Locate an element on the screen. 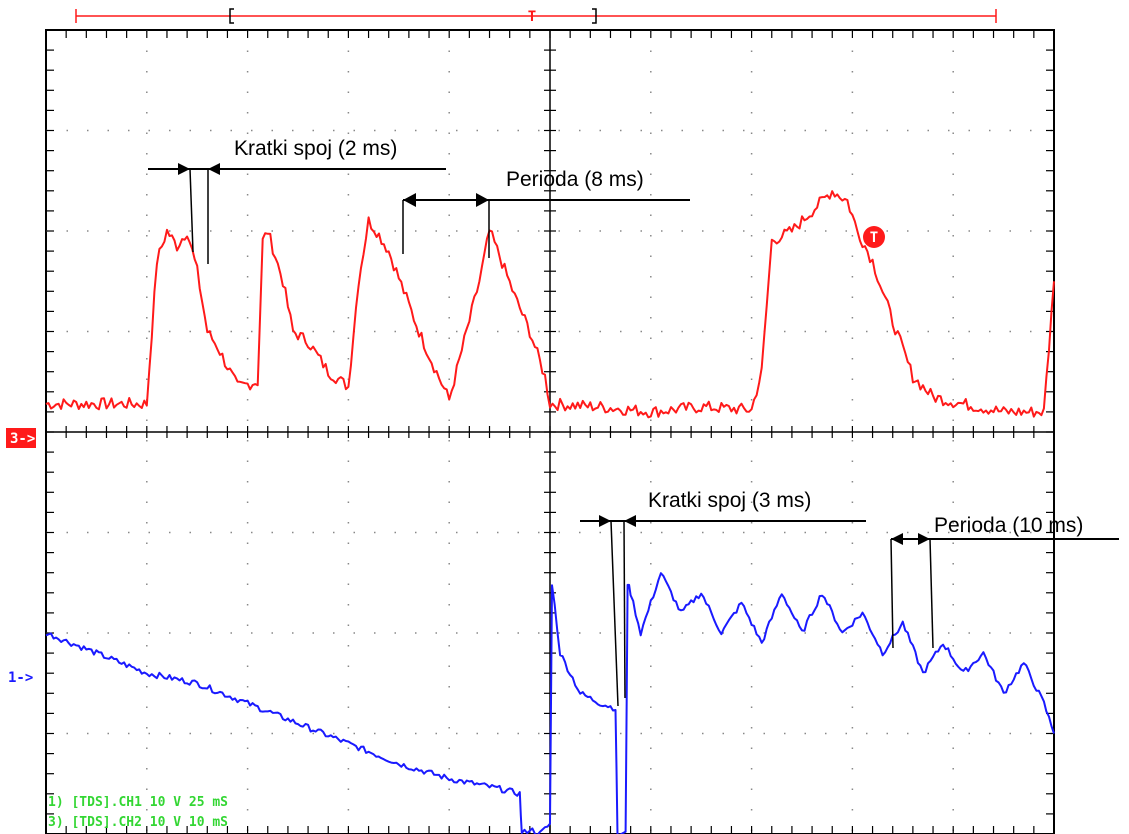  annotation-bottom-short-label: Kratki spoj (3 ms) is located at coordinates (729, 500).